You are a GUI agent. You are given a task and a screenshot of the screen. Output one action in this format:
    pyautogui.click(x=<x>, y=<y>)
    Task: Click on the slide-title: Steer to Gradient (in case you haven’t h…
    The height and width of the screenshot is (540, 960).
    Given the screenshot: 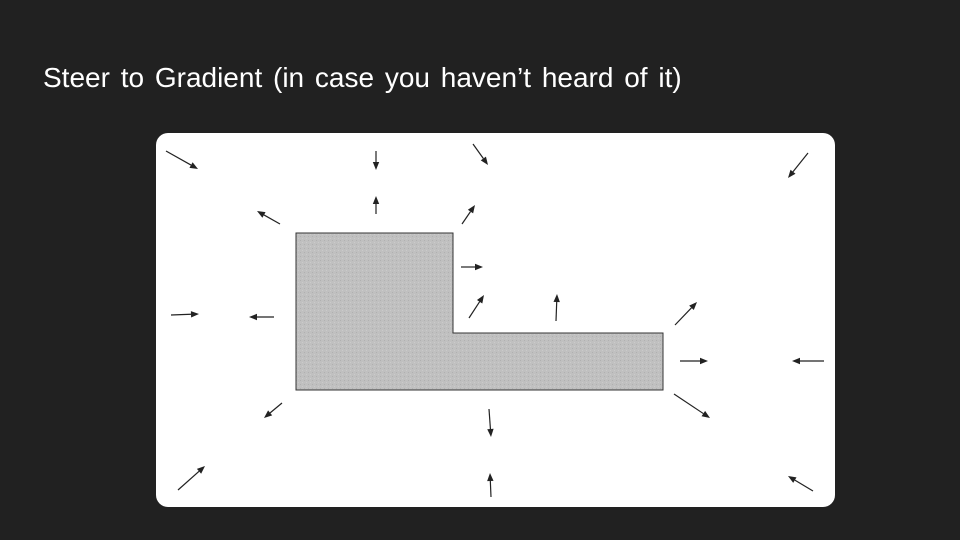 What is the action you would take?
    pyautogui.click(x=362, y=77)
    